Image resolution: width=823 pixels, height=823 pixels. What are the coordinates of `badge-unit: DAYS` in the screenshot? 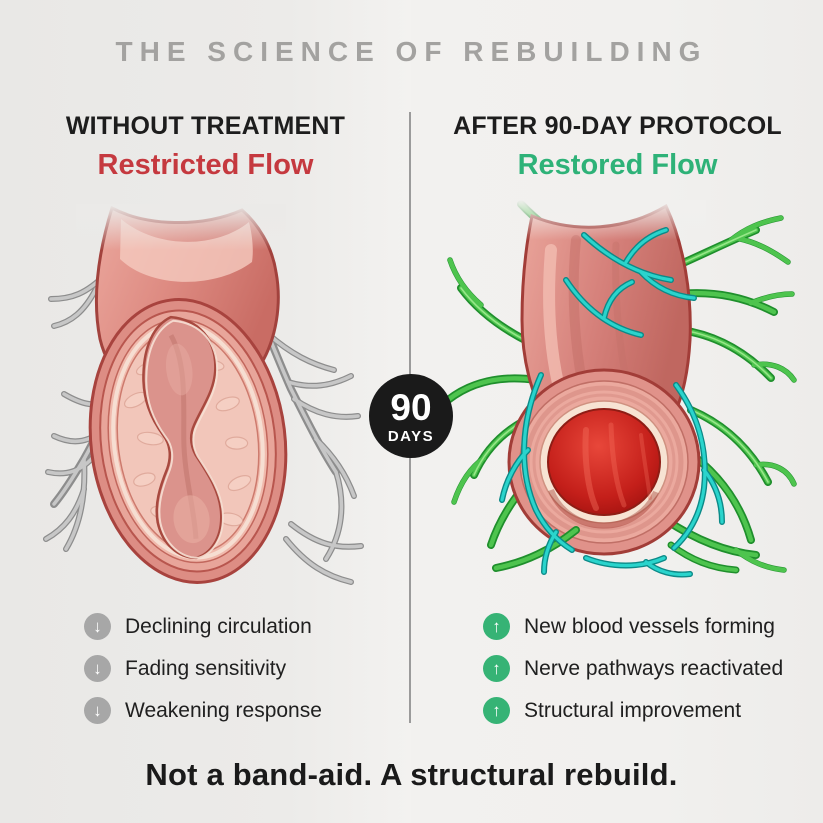 It's located at (411, 436).